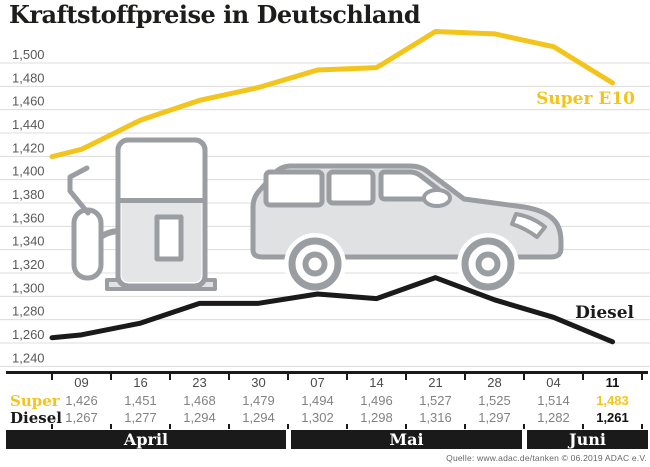 The width and height of the screenshot is (650, 467). I want to click on y-axis-label: 1,280, so click(28, 311).